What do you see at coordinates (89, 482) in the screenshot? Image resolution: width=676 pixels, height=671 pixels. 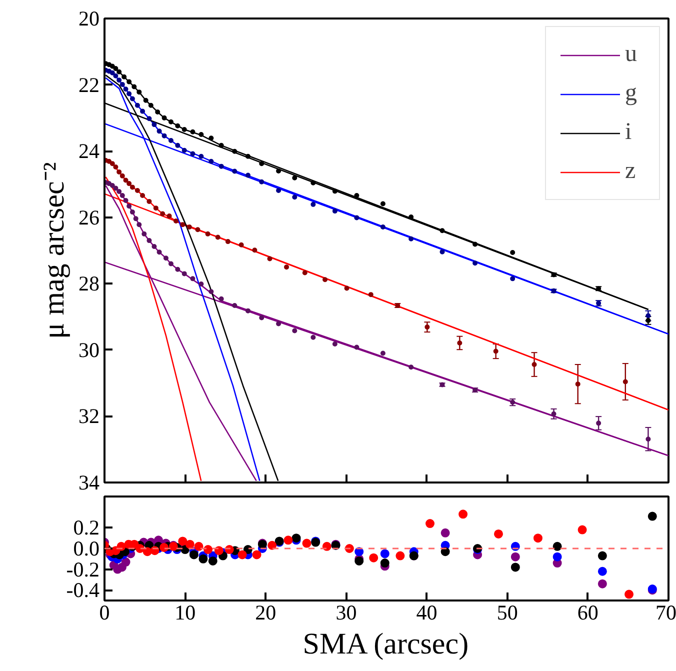 I see `y-tick-label: 34` at bounding box center [89, 482].